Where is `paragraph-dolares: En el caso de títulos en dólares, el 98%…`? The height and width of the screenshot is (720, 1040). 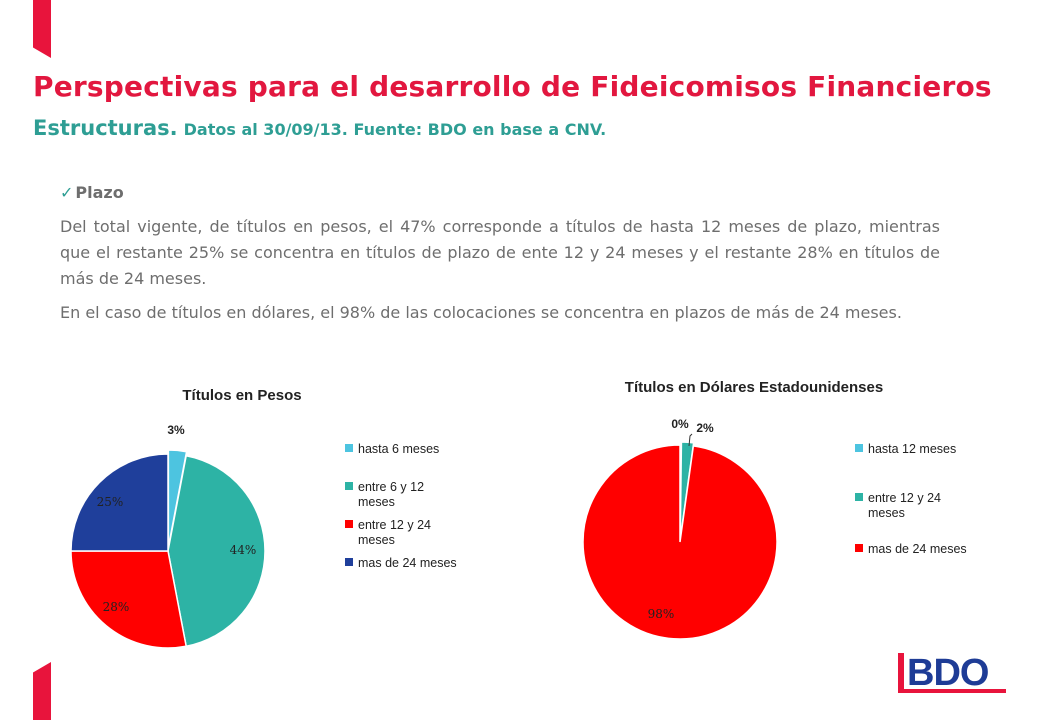 paragraph-dolares: En el caso de títulos en dólares, el 98%… is located at coordinates (481, 312).